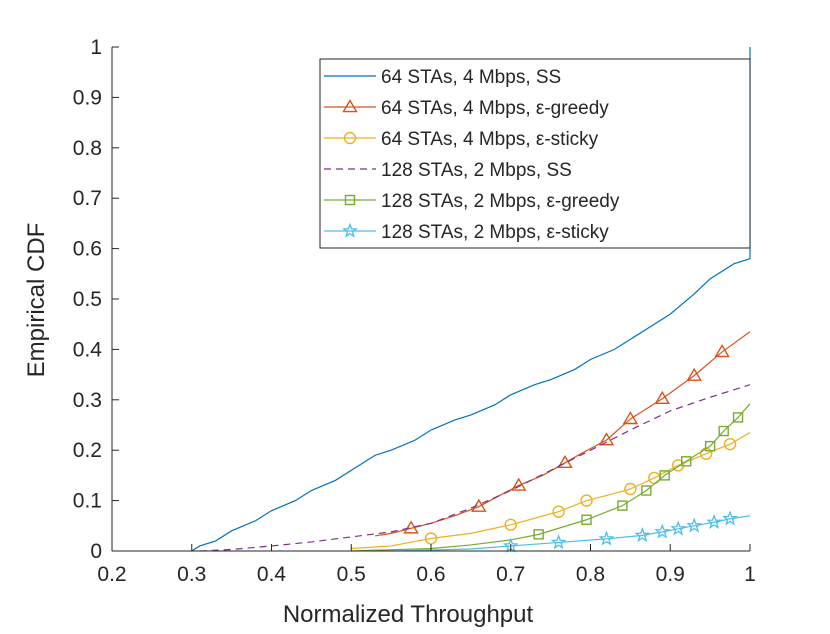 The height and width of the screenshot is (634, 830). What do you see at coordinates (96, 551) in the screenshot?
I see `y-tick-label: 0` at bounding box center [96, 551].